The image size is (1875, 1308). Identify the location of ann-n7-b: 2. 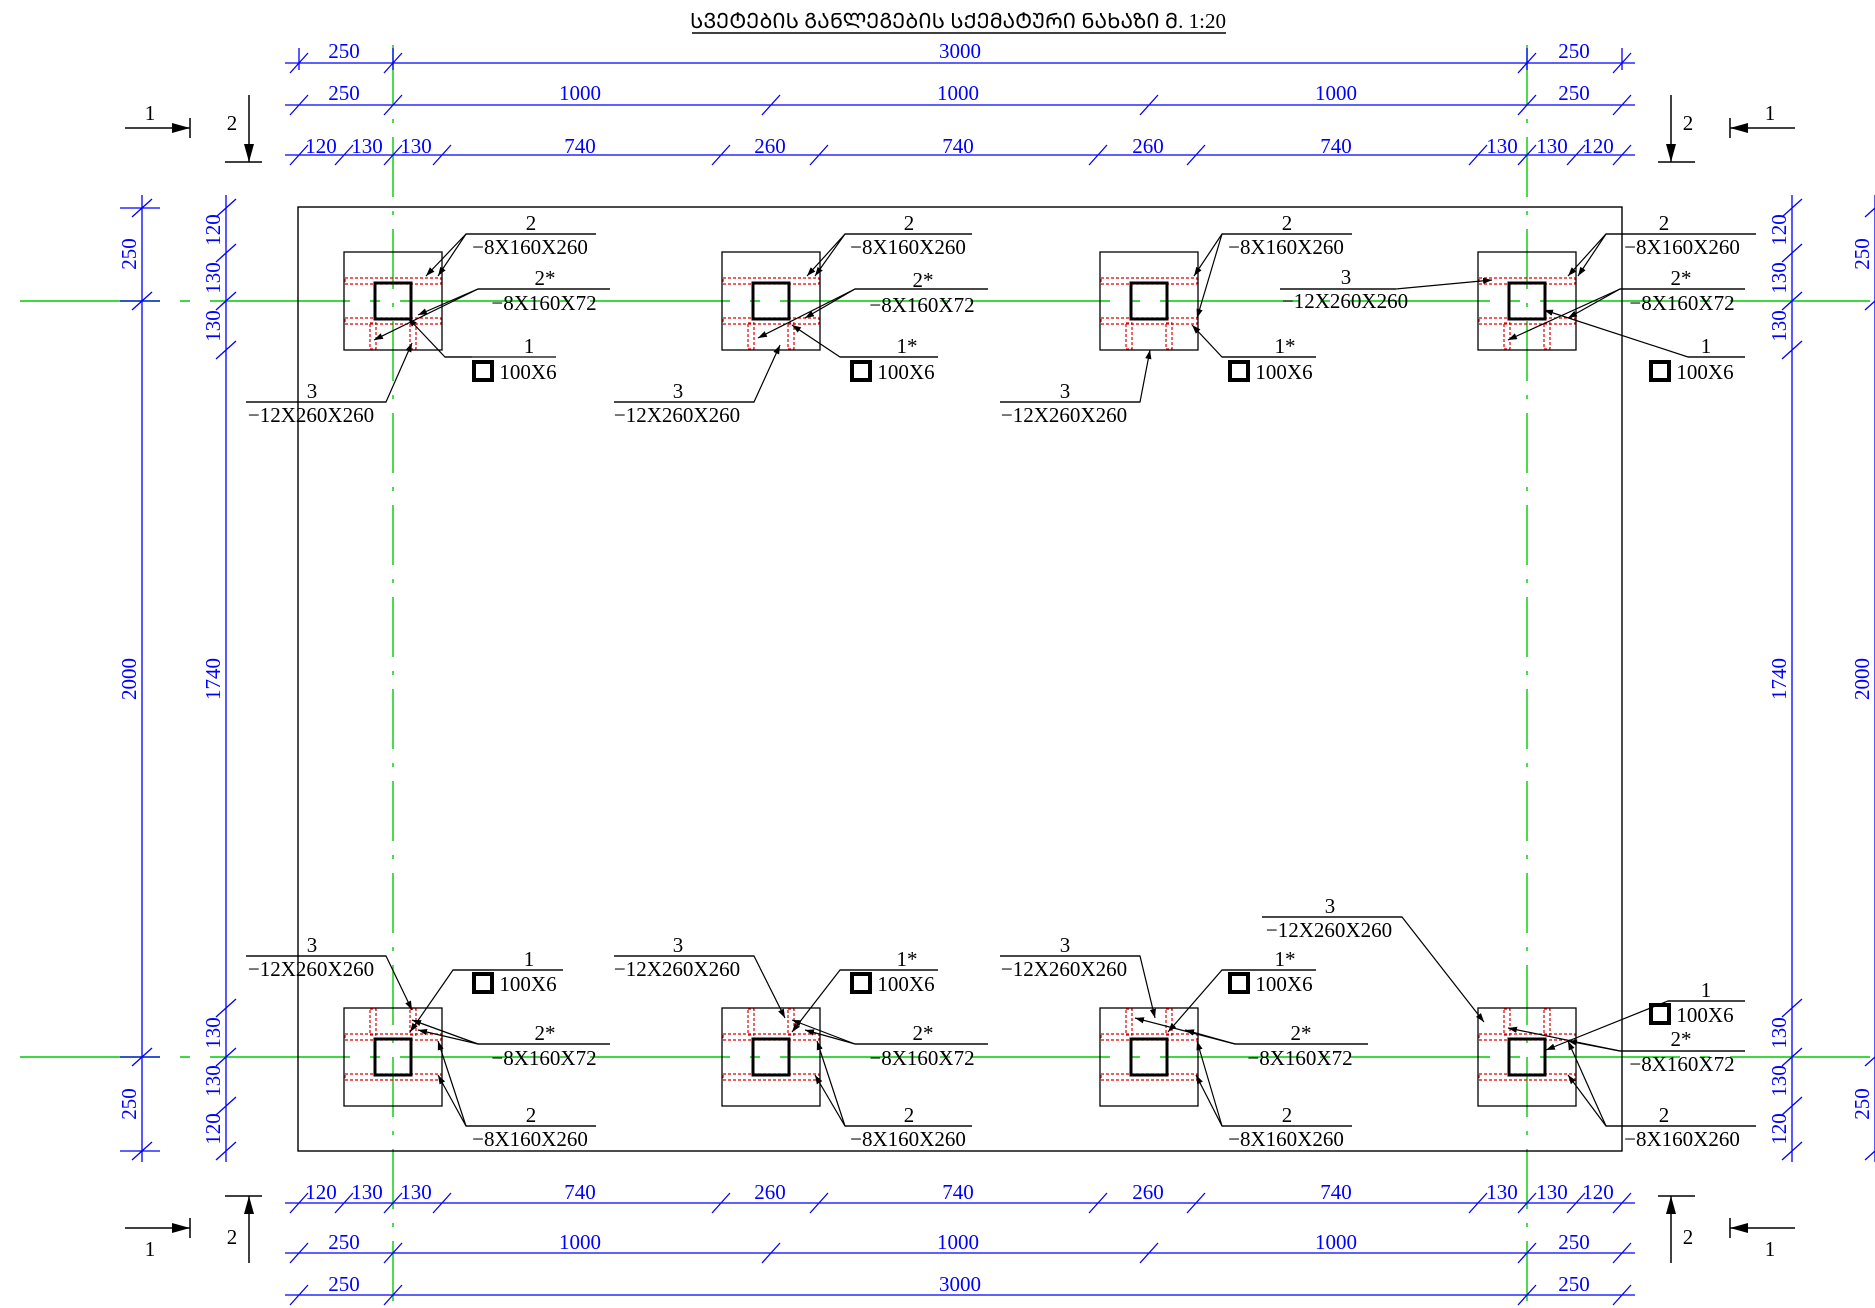
(1287, 1115).